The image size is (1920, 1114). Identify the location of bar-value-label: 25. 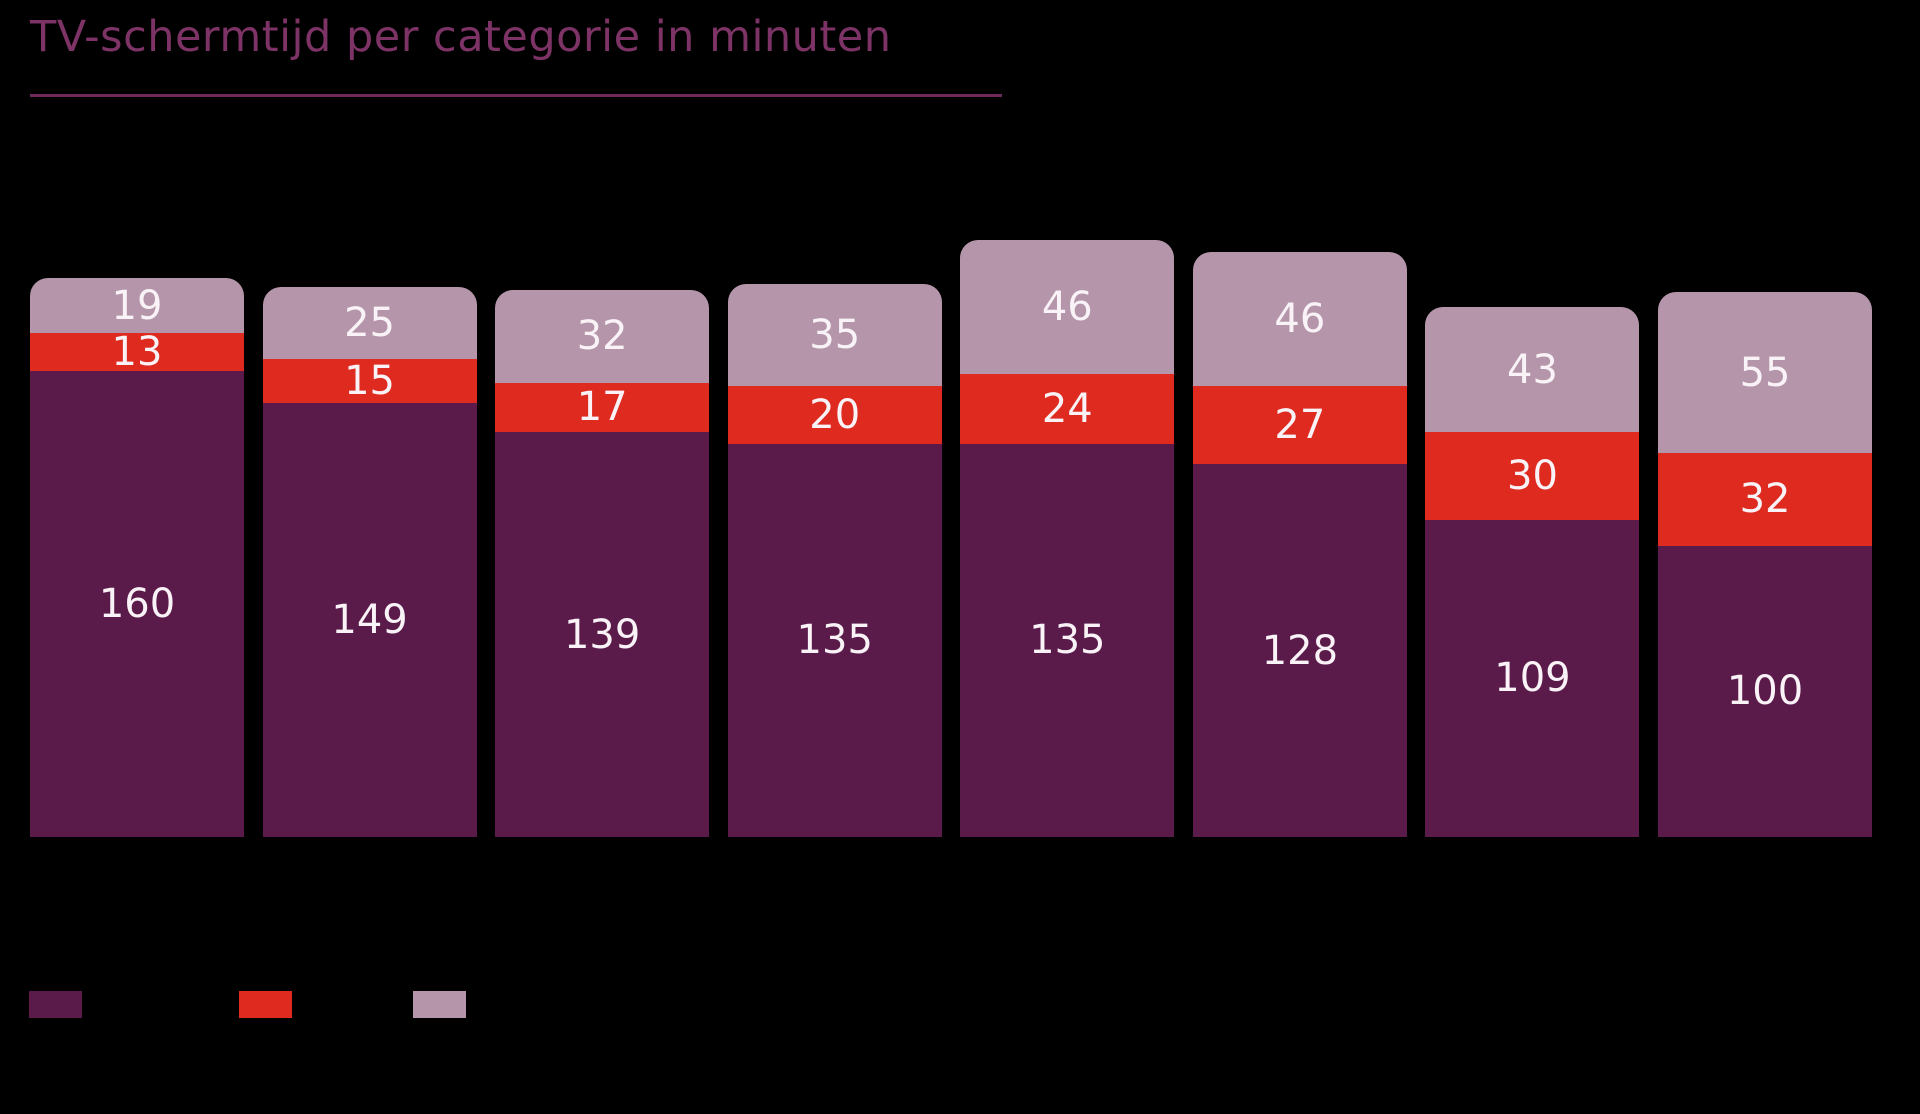
(370, 323).